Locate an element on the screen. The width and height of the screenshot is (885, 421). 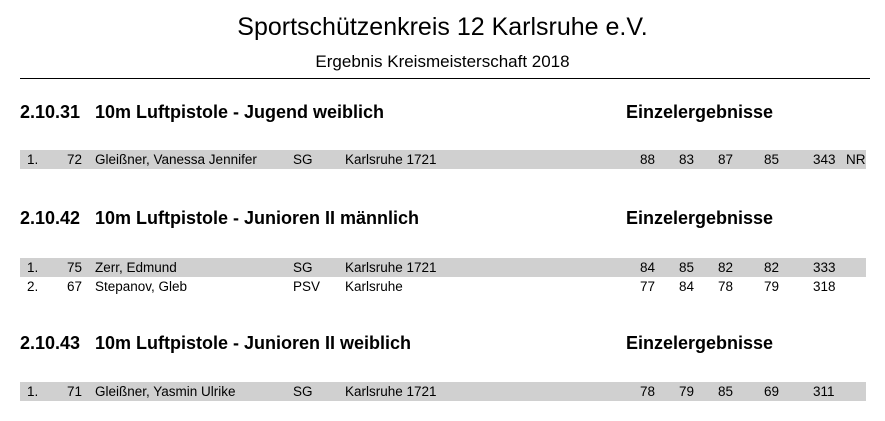
series-1: 88 is located at coordinates (648, 159).